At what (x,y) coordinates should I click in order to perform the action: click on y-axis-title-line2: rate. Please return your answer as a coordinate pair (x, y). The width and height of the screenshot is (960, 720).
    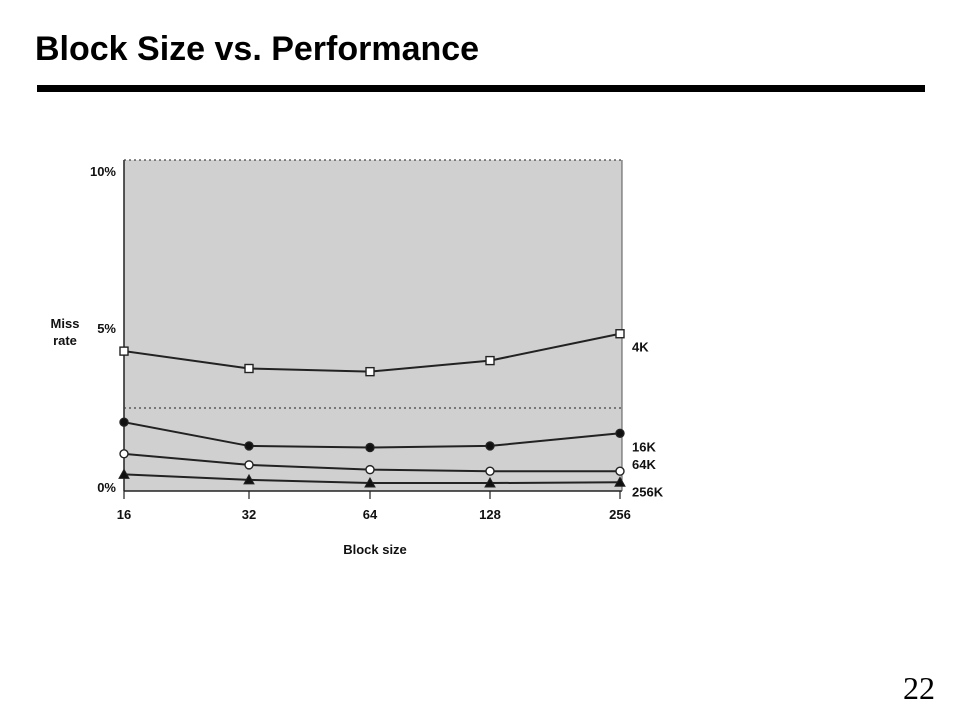
    Looking at the image, I should click on (65, 340).